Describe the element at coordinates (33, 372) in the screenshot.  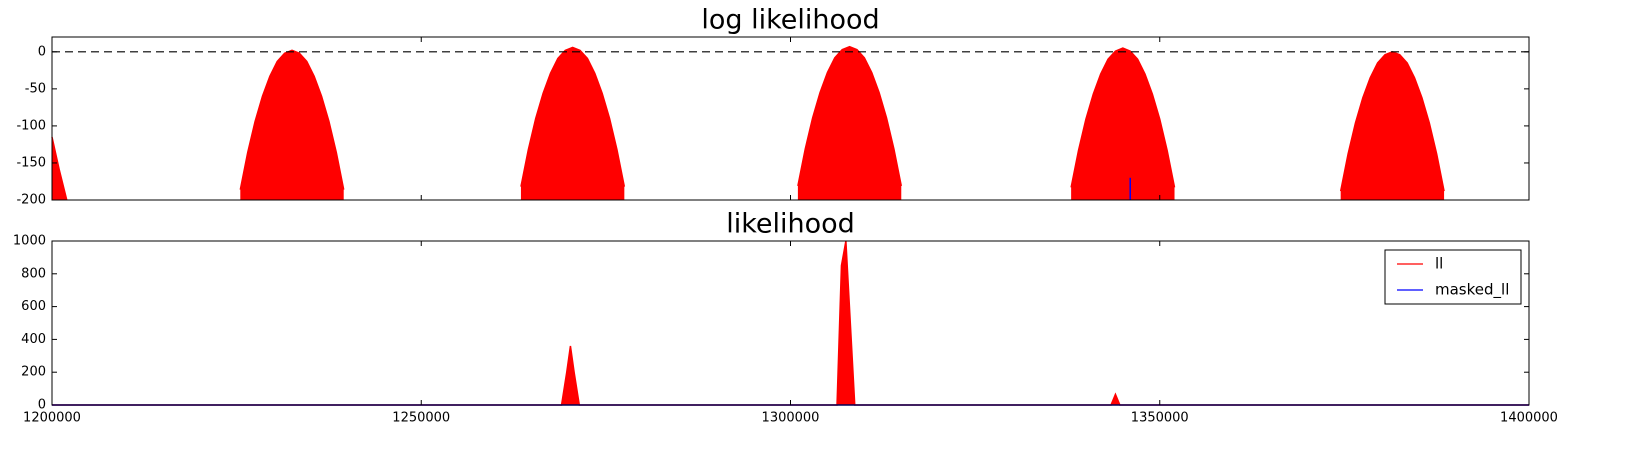
I see `y-tick-label: 200` at that location.